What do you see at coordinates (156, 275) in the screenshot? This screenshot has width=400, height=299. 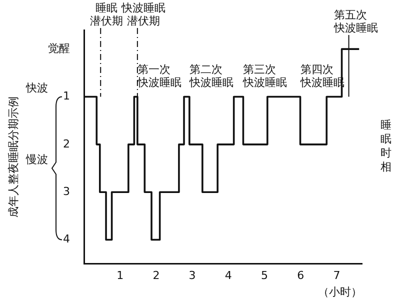 I see `x-tick-label: 2` at bounding box center [156, 275].